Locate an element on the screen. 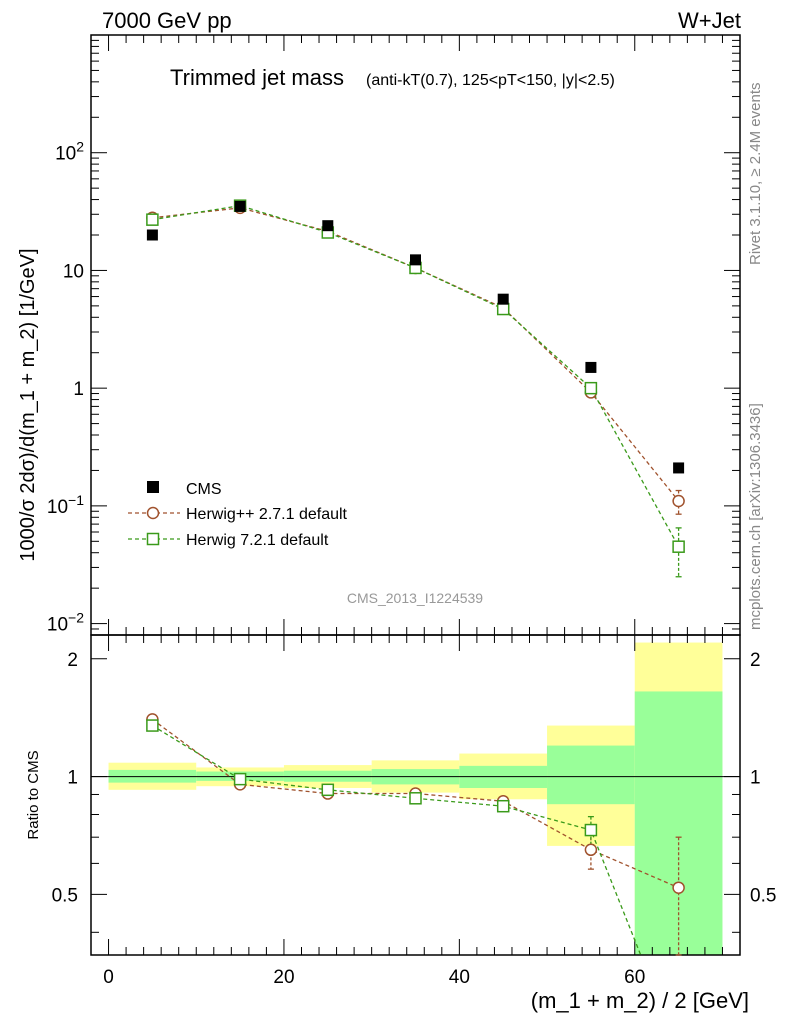  y-tick-label-ratio-right: 0.5 is located at coordinates (763, 895).